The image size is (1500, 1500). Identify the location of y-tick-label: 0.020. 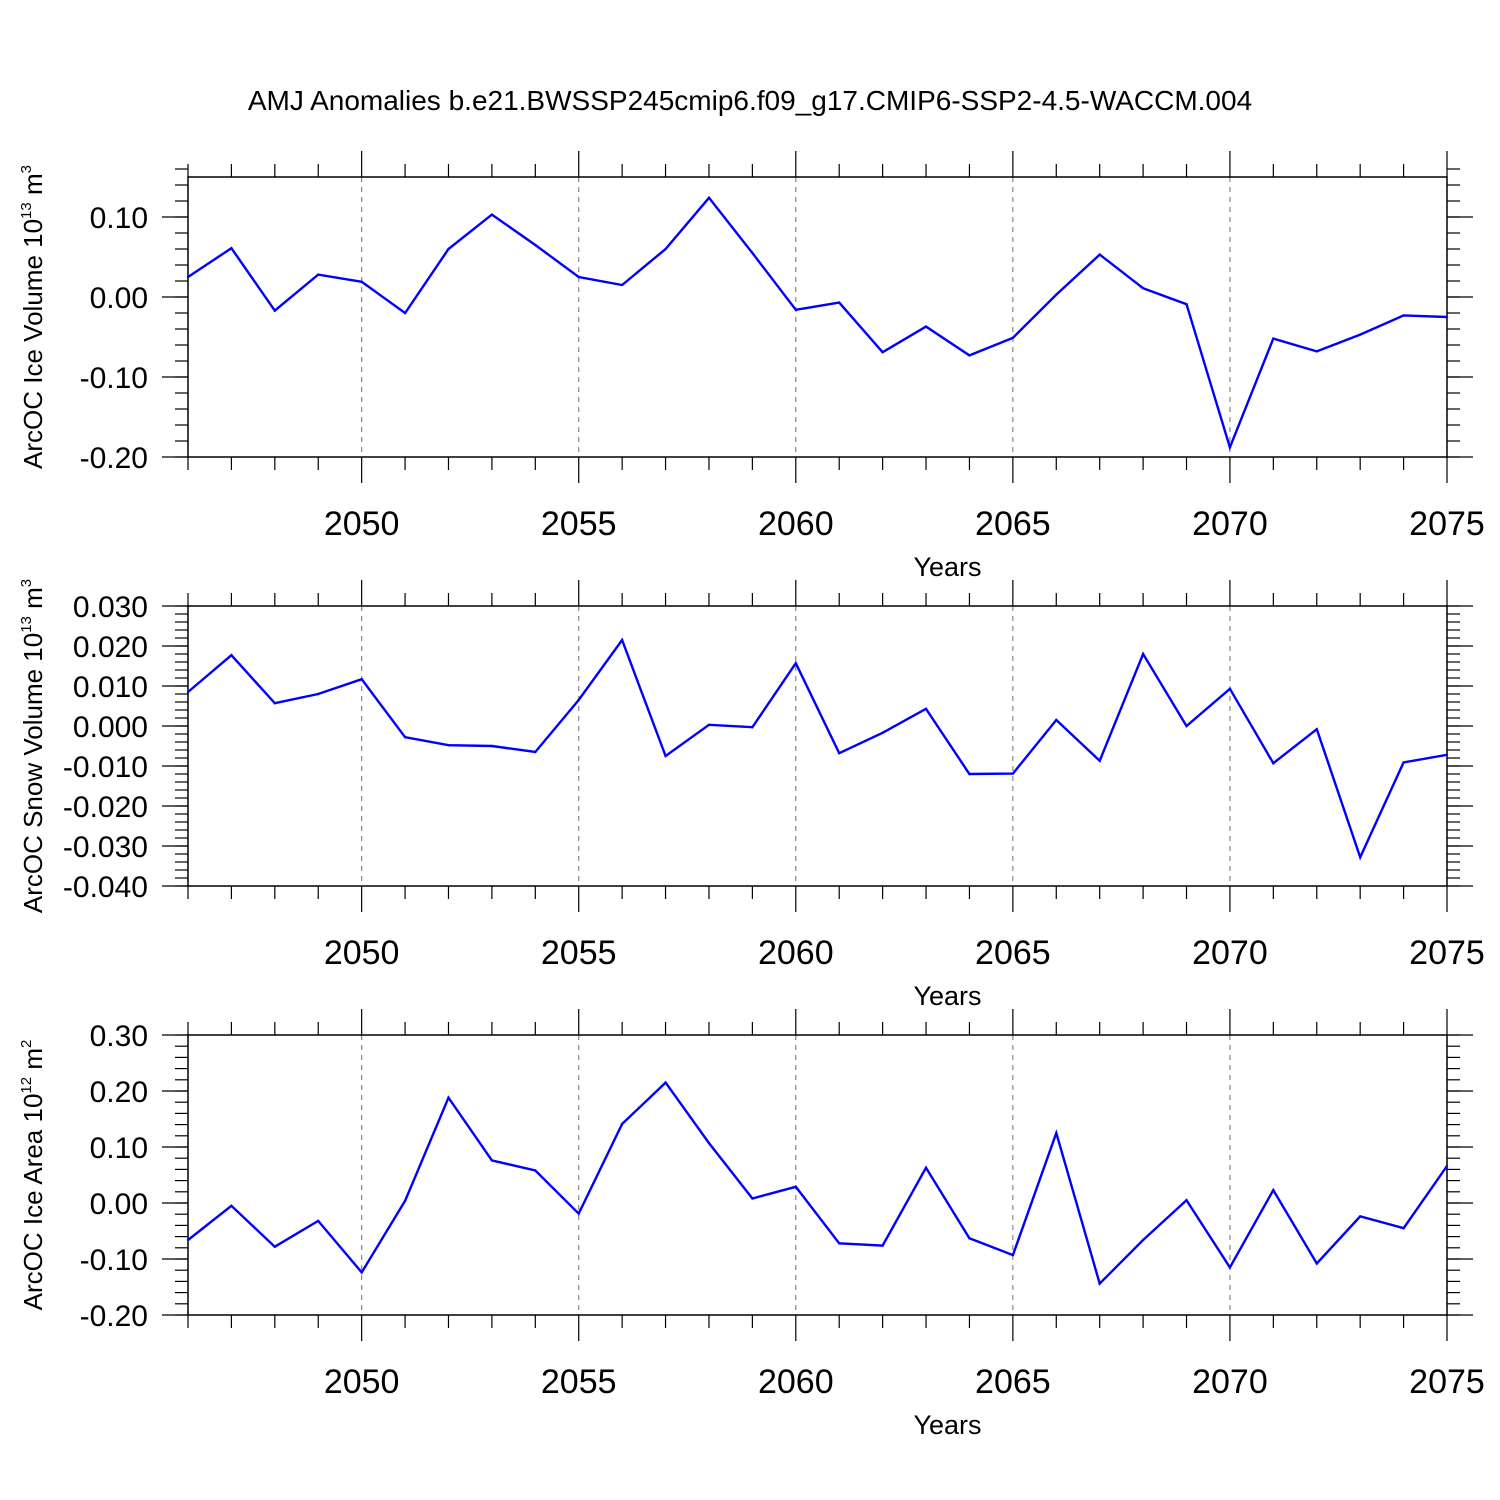
(110, 647).